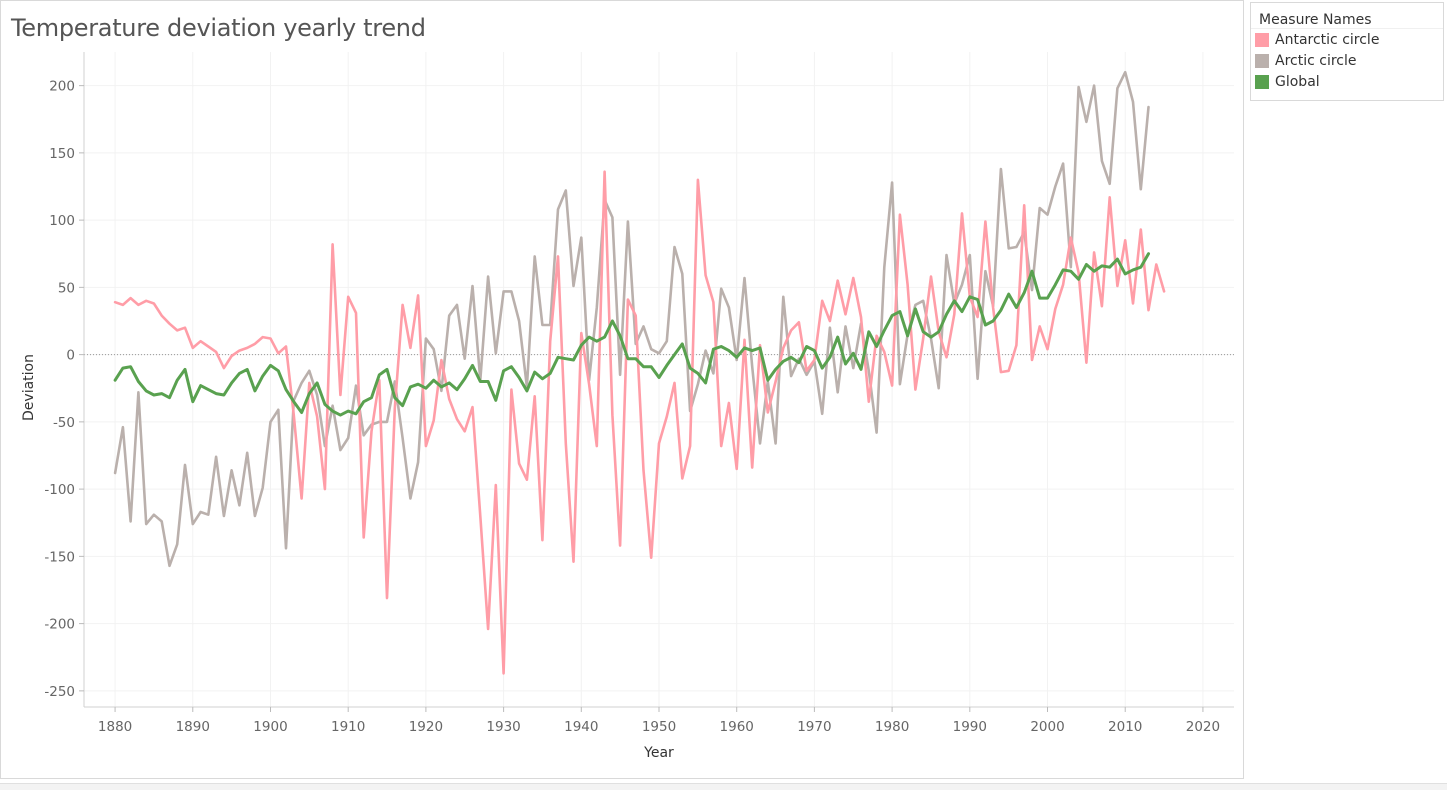 This screenshot has height=790, width=1447. What do you see at coordinates (970, 727) in the screenshot?
I see `x-tick-label: 1990` at bounding box center [970, 727].